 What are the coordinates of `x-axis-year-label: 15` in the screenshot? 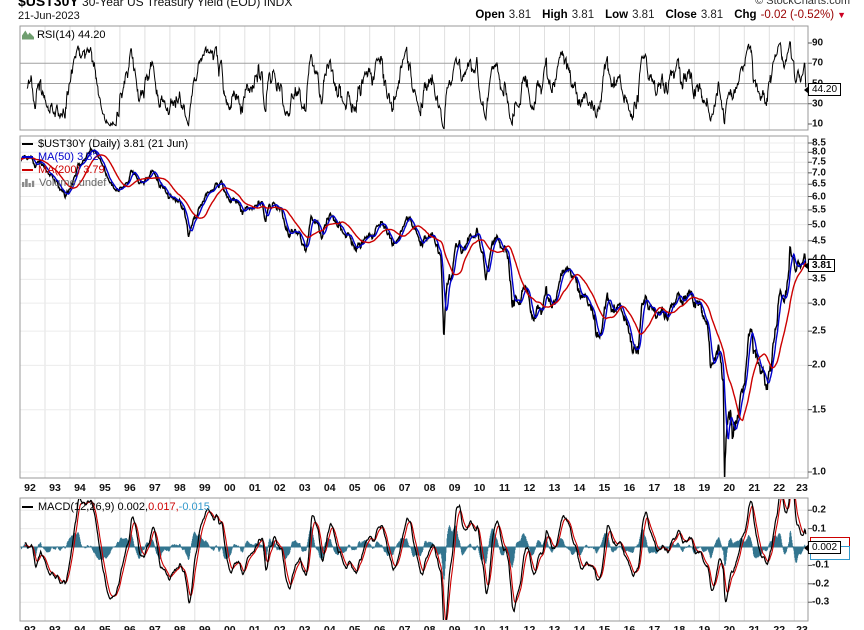 It's located at (604, 488).